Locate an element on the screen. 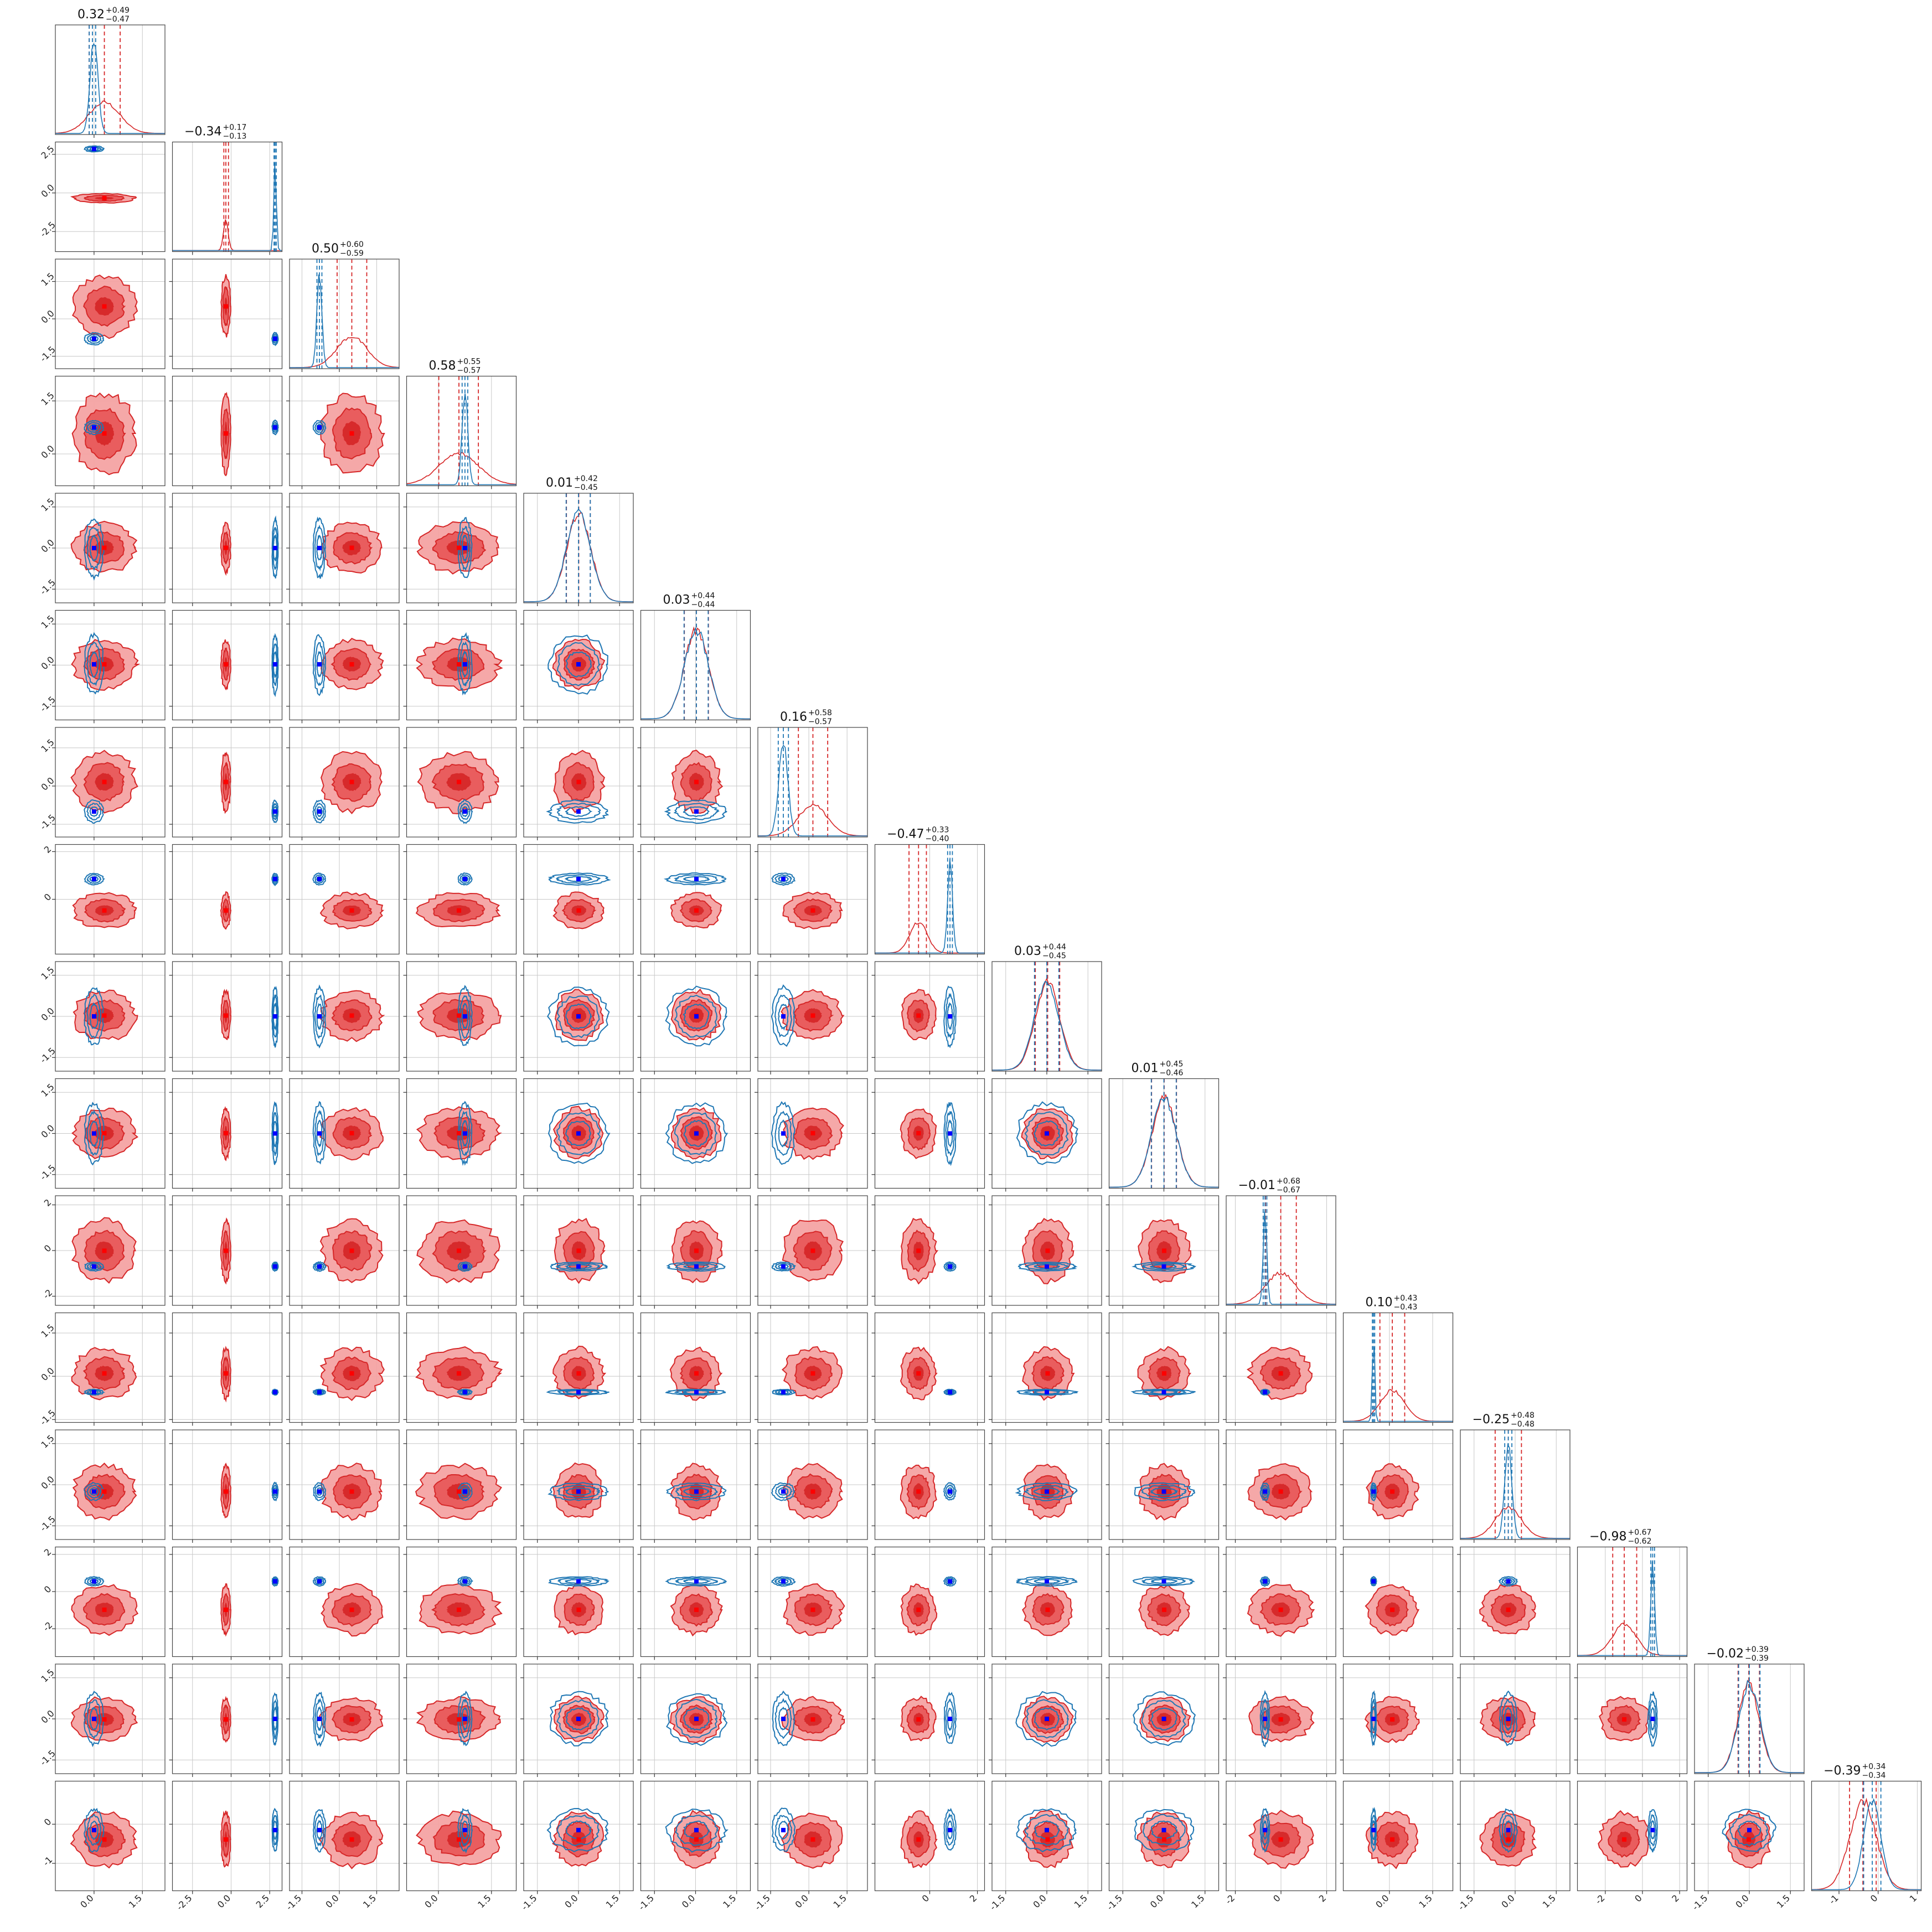 Image resolution: width=1932 pixels, height=1932 pixels. y-tick-label: 0 is located at coordinates (48, 897).